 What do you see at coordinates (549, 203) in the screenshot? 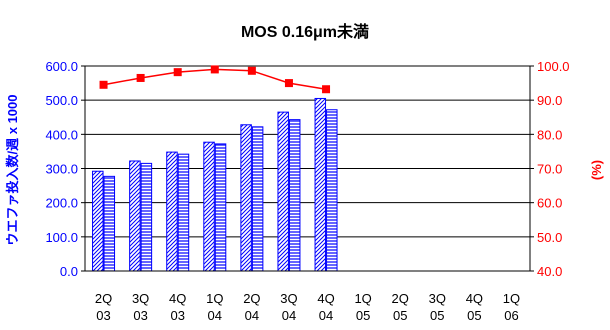
I see `right-tick-label: 60.0` at bounding box center [549, 203].